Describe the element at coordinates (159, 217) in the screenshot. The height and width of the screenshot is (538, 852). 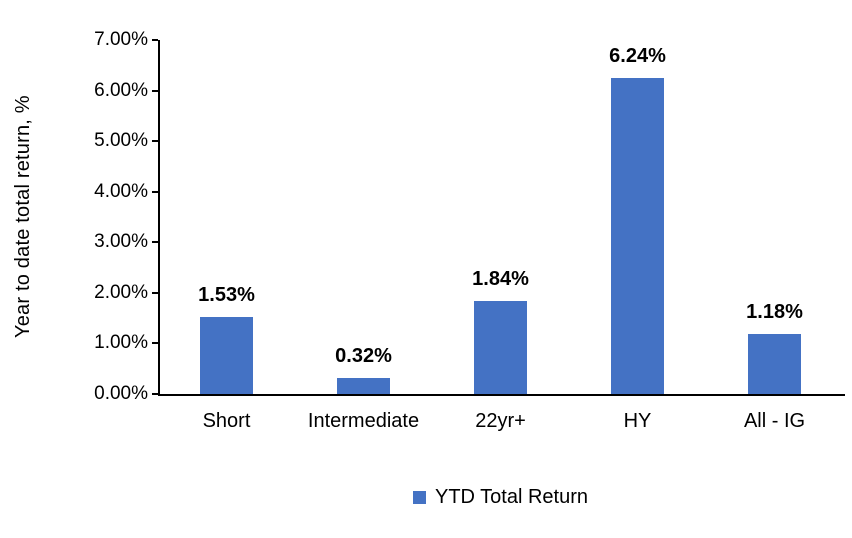
I see `y-axis-line` at that location.